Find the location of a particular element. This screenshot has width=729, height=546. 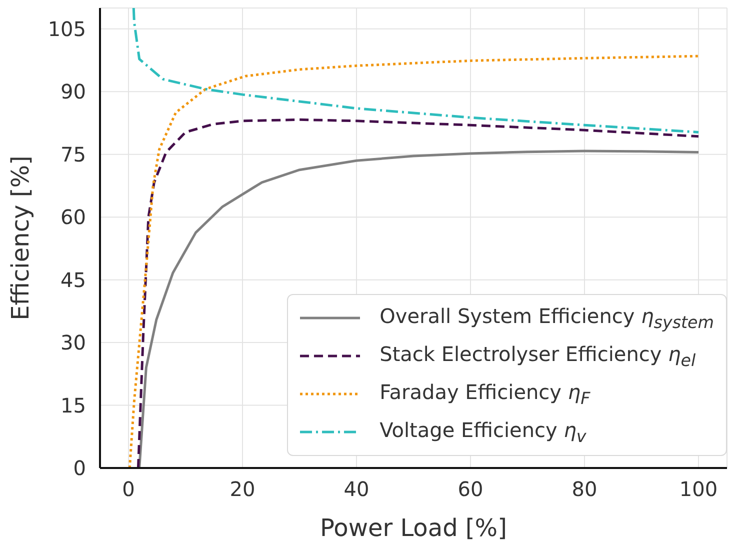

x-tick-label: 80 is located at coordinates (585, 489).